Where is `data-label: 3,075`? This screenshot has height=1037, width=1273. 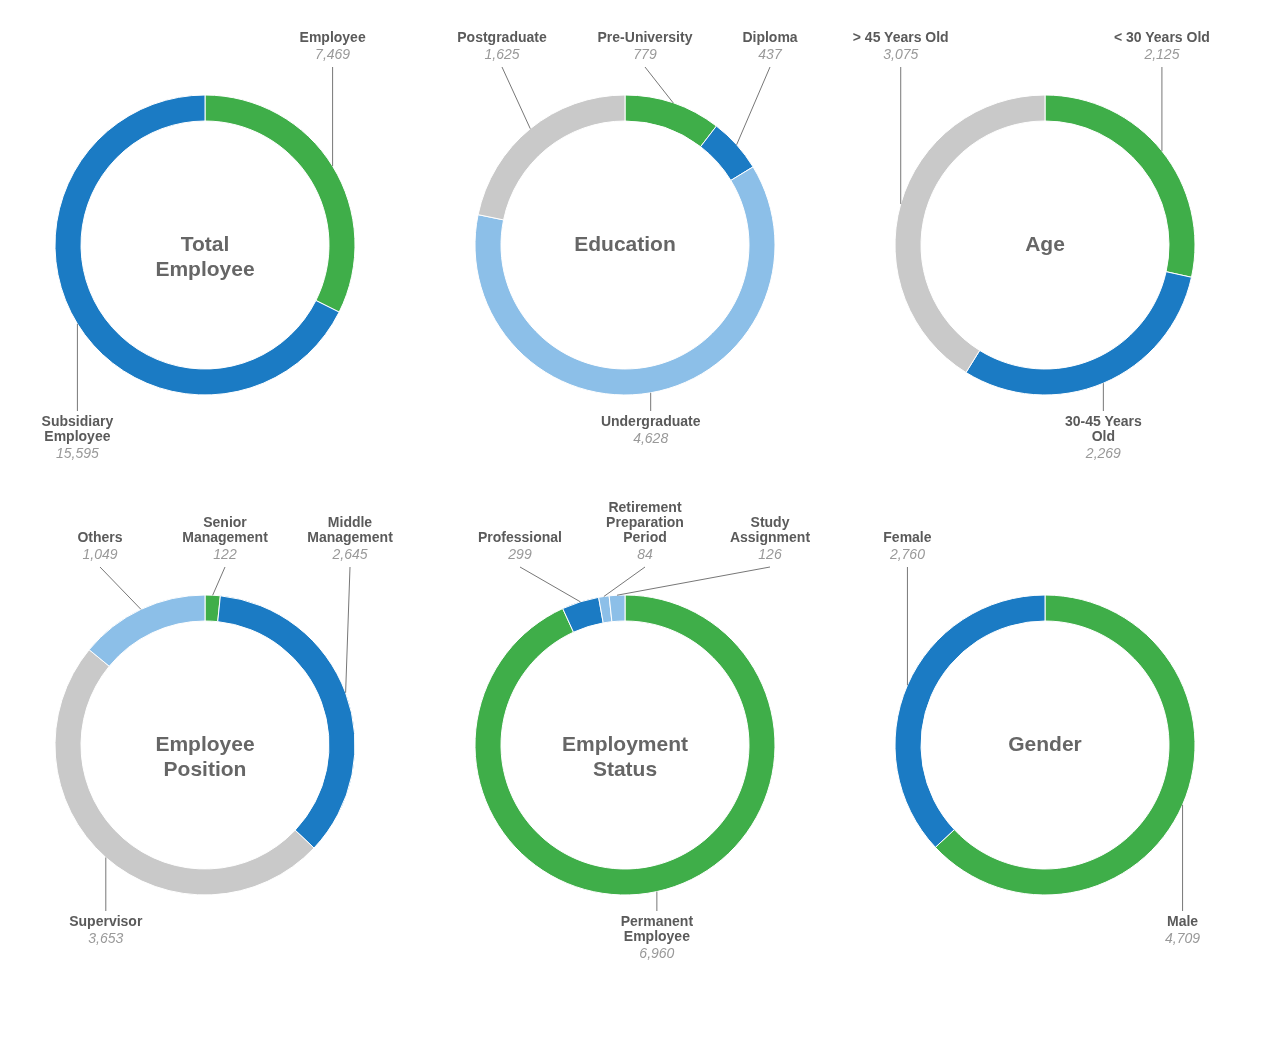 data-label: 3,075 is located at coordinates (901, 54).